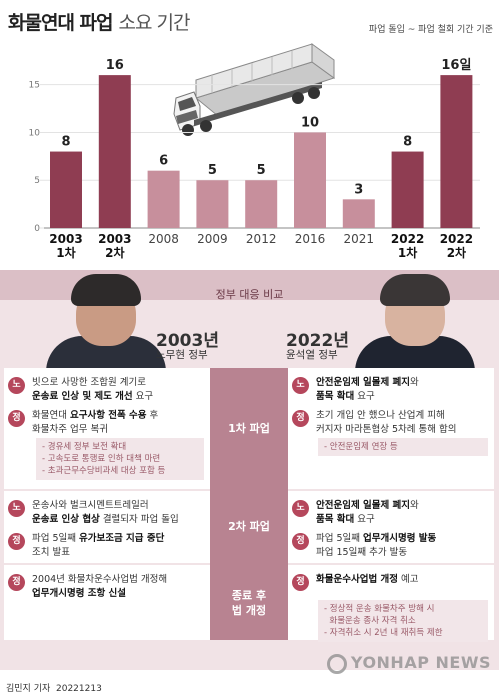  Describe the element at coordinates (249, 526) in the screenshot. I see `stage-label: 2차 파업` at that location.